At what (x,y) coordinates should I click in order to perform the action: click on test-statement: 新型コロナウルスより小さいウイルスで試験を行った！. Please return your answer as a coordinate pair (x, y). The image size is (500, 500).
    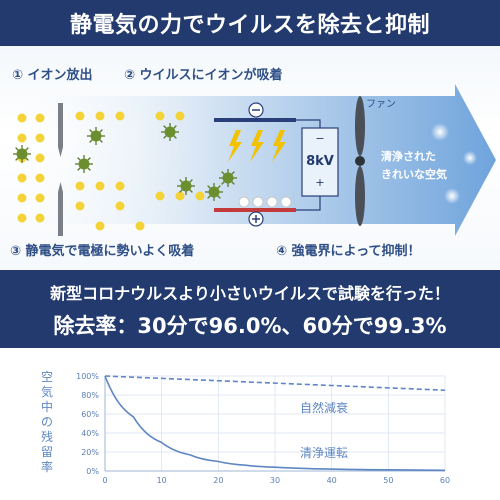
    Looking at the image, I should click on (250, 293).